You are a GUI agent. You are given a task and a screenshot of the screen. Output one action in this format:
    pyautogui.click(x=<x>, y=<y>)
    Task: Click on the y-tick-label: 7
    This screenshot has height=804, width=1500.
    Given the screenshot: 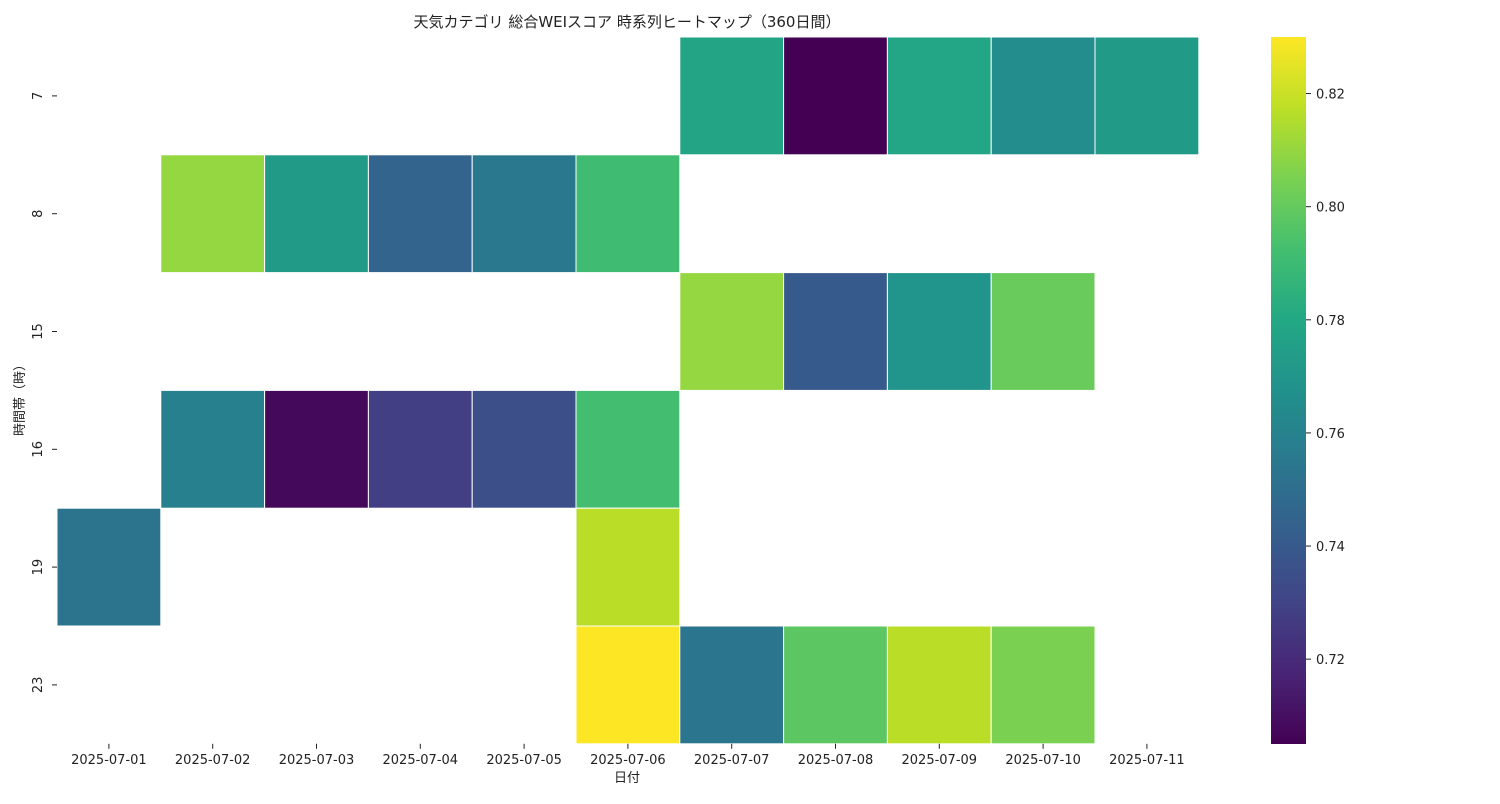 What is the action you would take?
    pyautogui.click(x=38, y=96)
    